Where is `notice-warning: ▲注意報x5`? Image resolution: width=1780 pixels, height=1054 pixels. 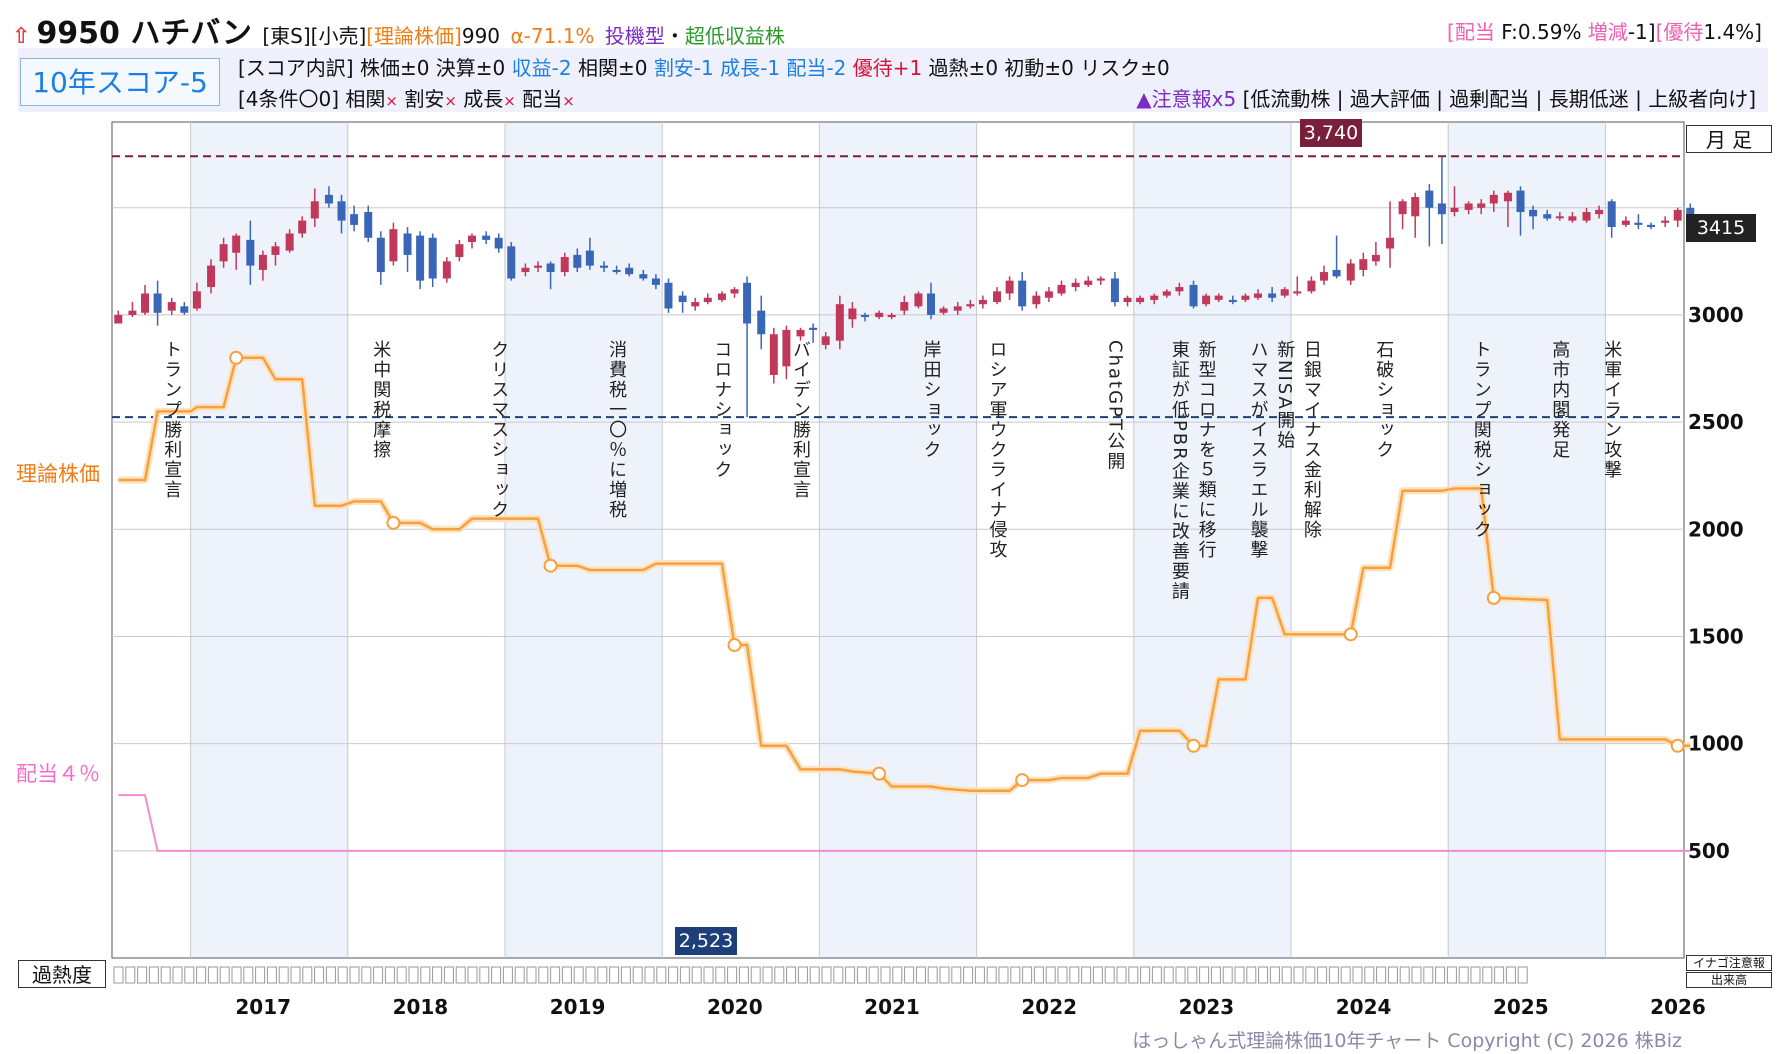 notice-warning: ▲注意報x5 is located at coordinates (1186, 99).